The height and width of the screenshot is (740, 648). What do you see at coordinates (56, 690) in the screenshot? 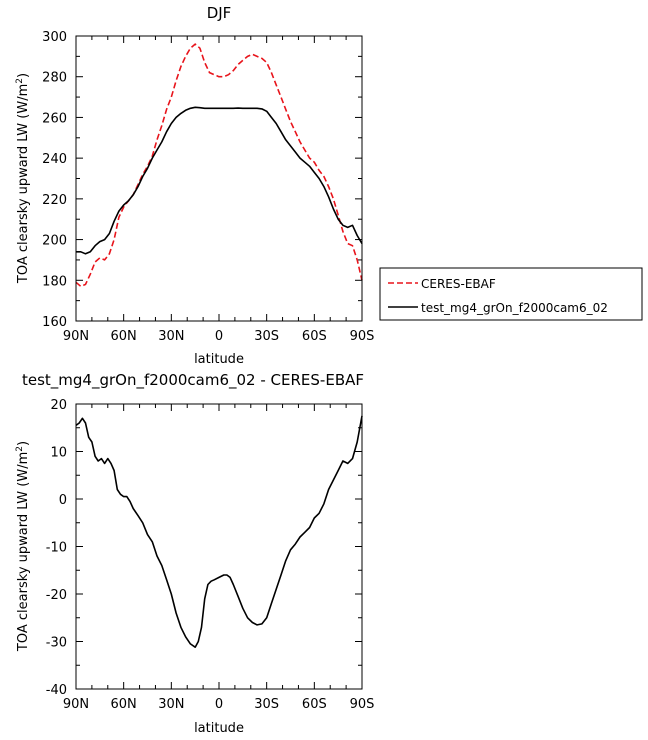
I see `panel2-ytick-label: -40` at bounding box center [56, 690].